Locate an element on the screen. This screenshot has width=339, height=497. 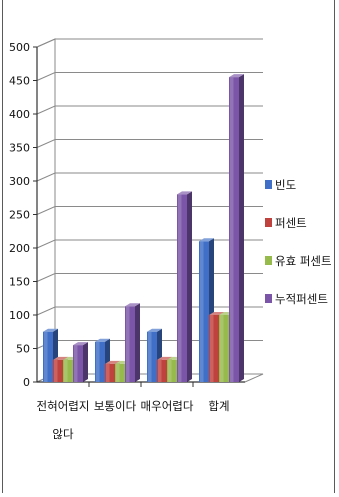
y-tick-labels: 0 50 100 150 200 250 300 350 400 450 500 is located at coordinates (19, 215).